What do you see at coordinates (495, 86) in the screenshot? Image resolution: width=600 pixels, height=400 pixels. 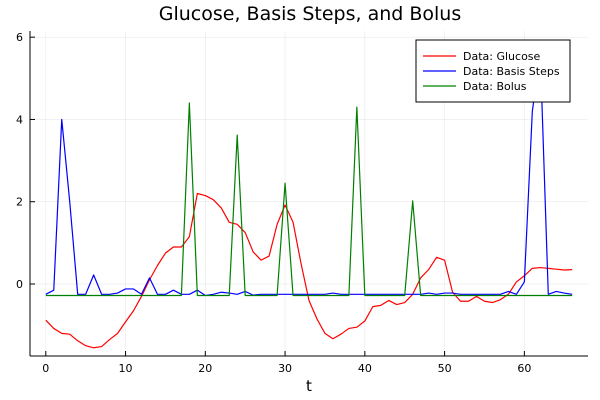 I see `legend-label: Data: Bolus` at bounding box center [495, 86].